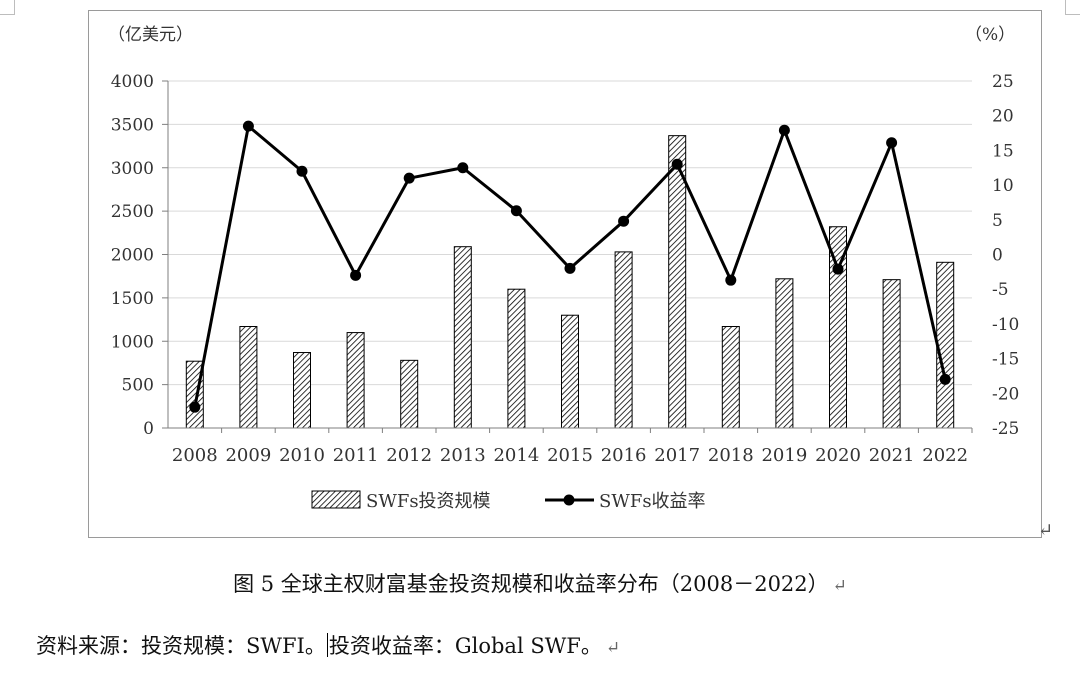  I want to click on return-point-2017, so click(677, 164).